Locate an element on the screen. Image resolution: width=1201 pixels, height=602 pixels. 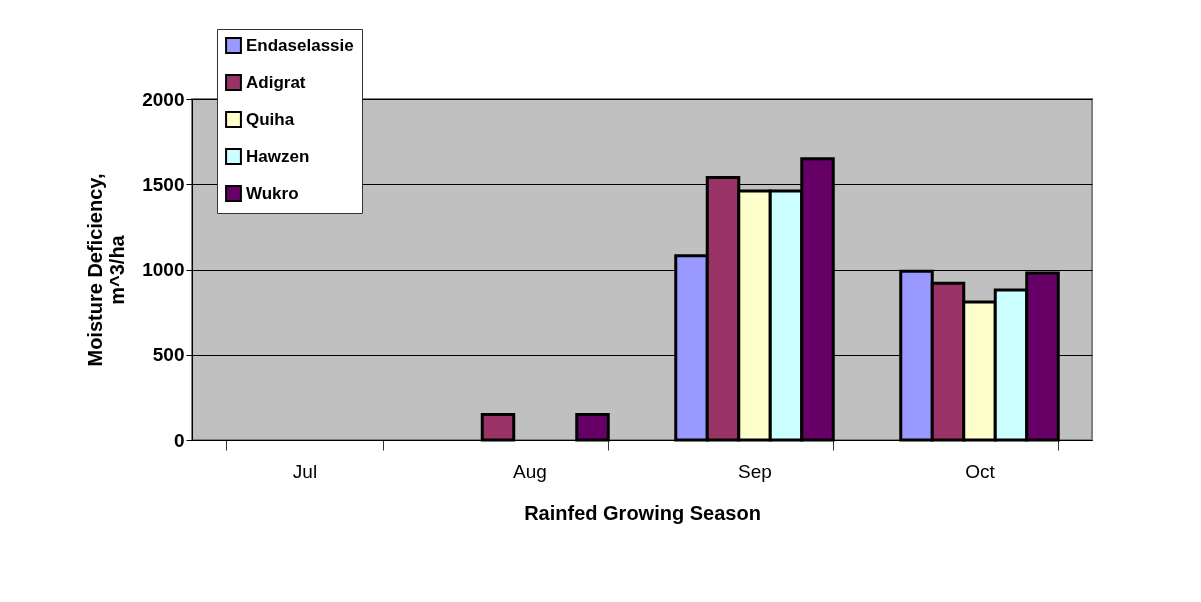
y-tick-label: 1500 is located at coordinates (163, 184).